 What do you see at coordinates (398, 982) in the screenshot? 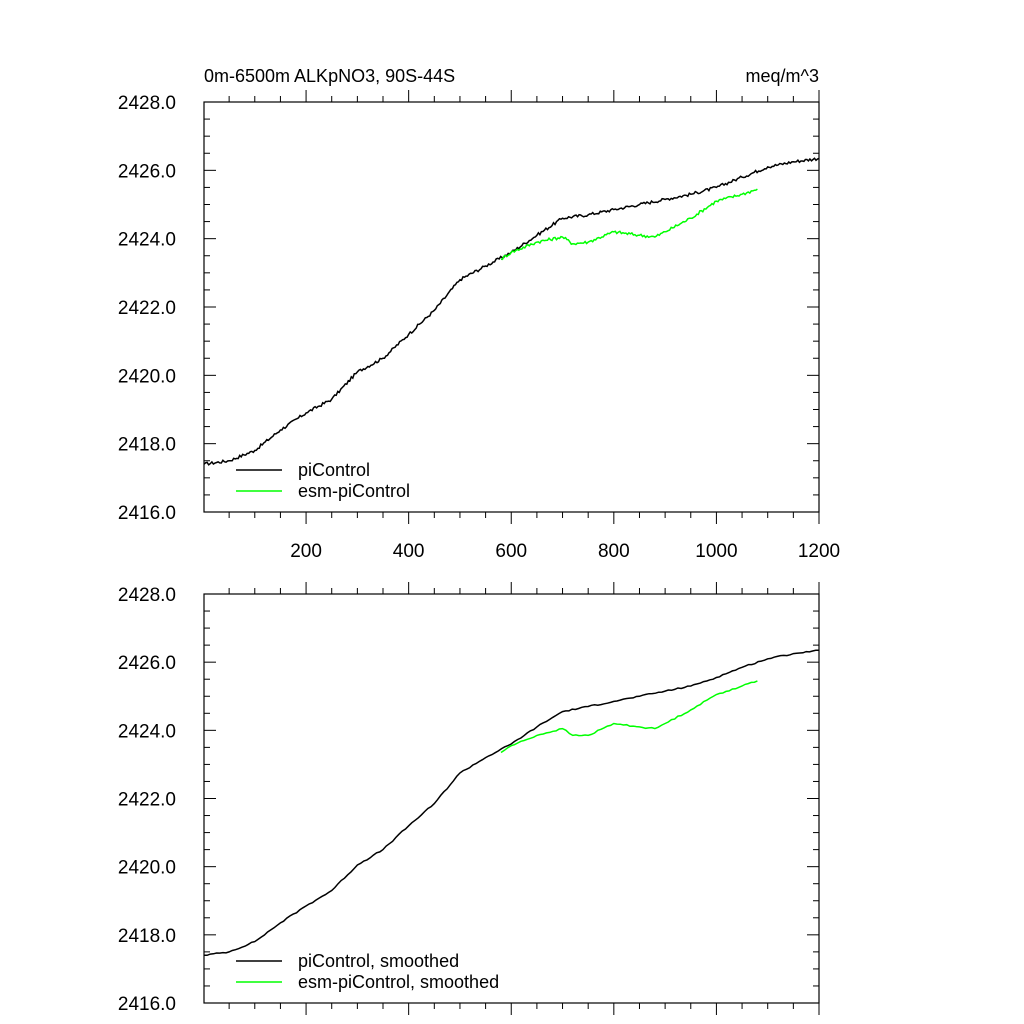
I see `legend-label: esm-piControl, smoothed` at bounding box center [398, 982].